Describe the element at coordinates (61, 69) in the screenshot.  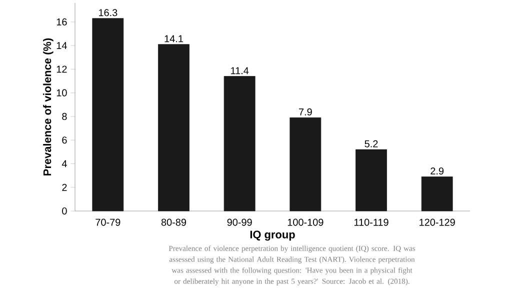
I see `y-tick-label: 12` at that location.